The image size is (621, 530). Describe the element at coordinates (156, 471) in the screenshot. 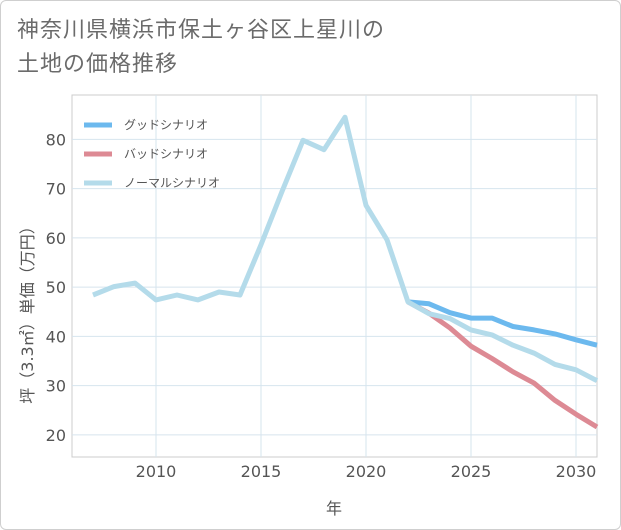

I see `x-tick-label: 2010` at that location.